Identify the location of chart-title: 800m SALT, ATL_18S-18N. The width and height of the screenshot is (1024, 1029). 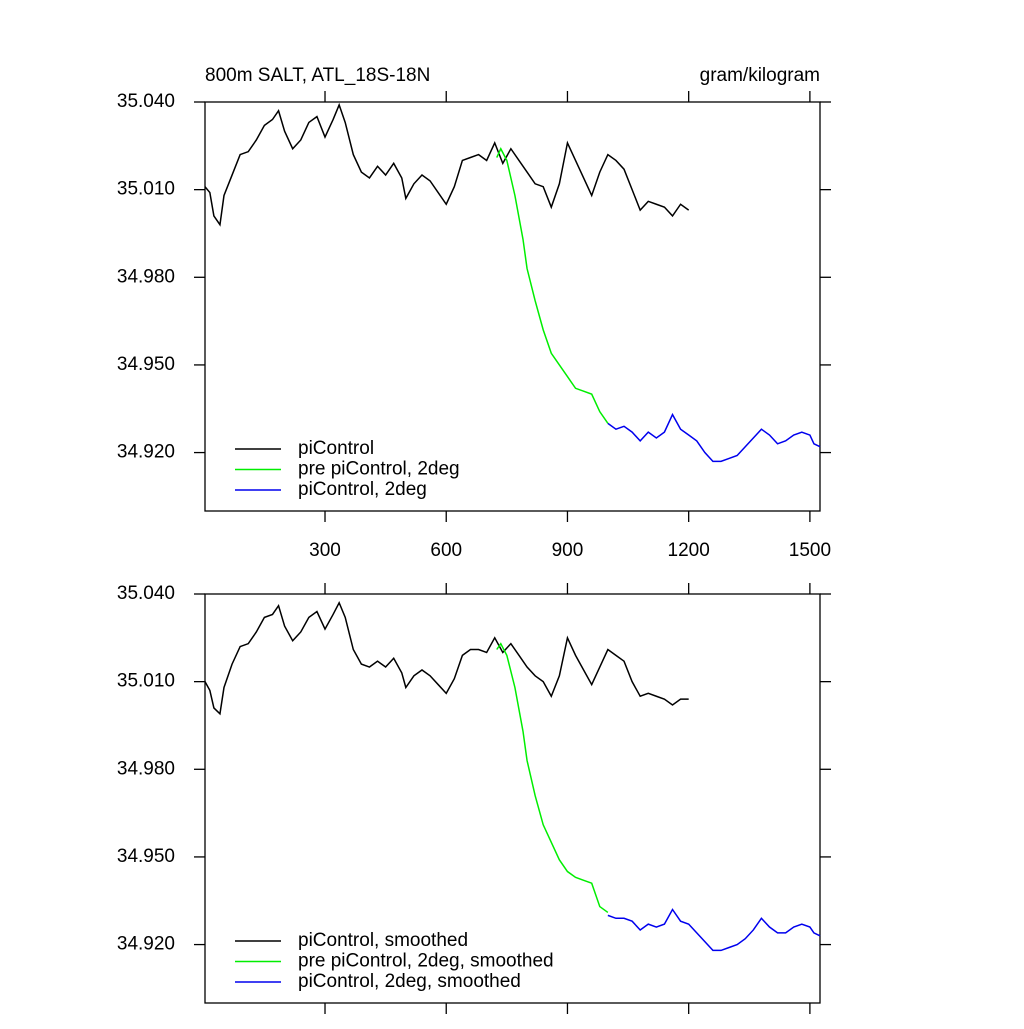
(317, 75).